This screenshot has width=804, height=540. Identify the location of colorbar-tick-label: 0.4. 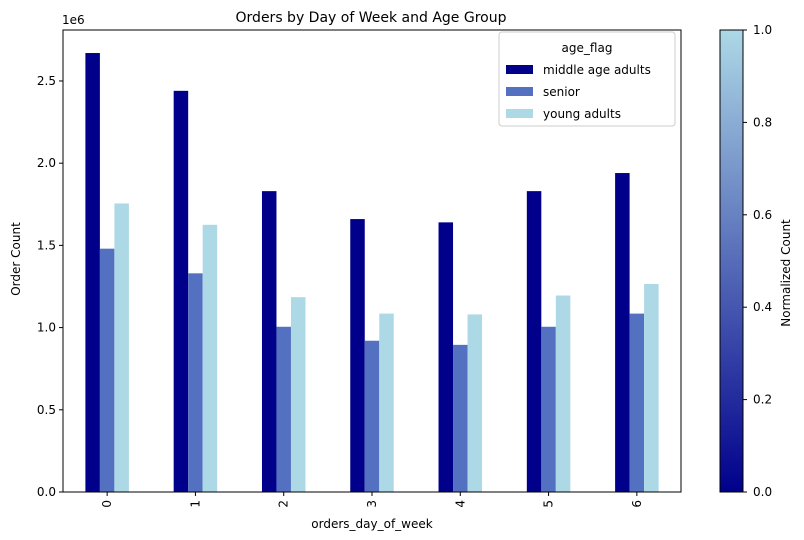
(762, 307).